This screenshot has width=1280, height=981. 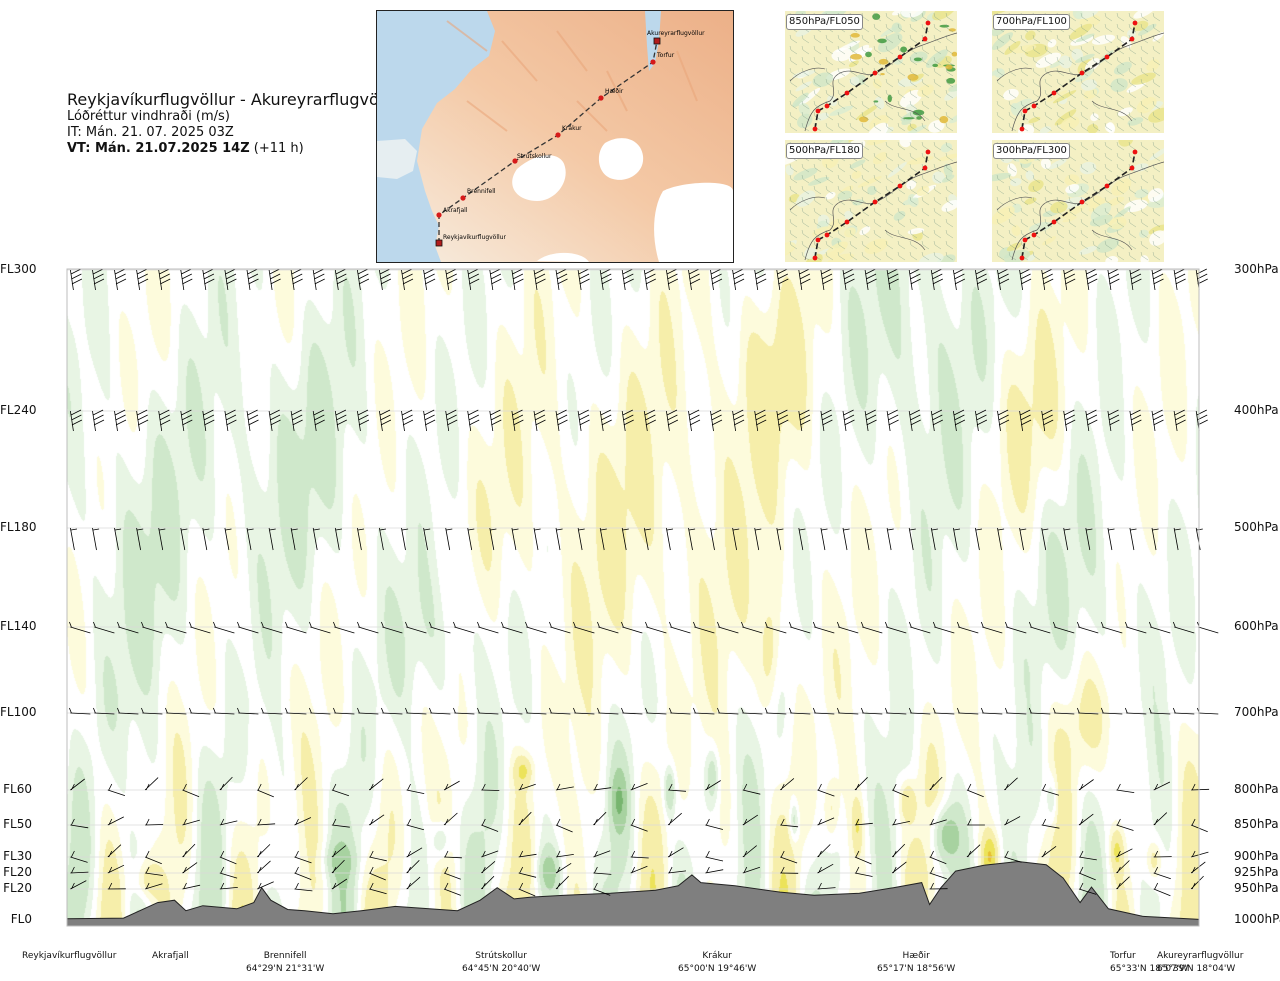 What do you see at coordinates (1257, 919) in the screenshot?
I see `level-label-right: 1000hPa` at bounding box center [1257, 919].